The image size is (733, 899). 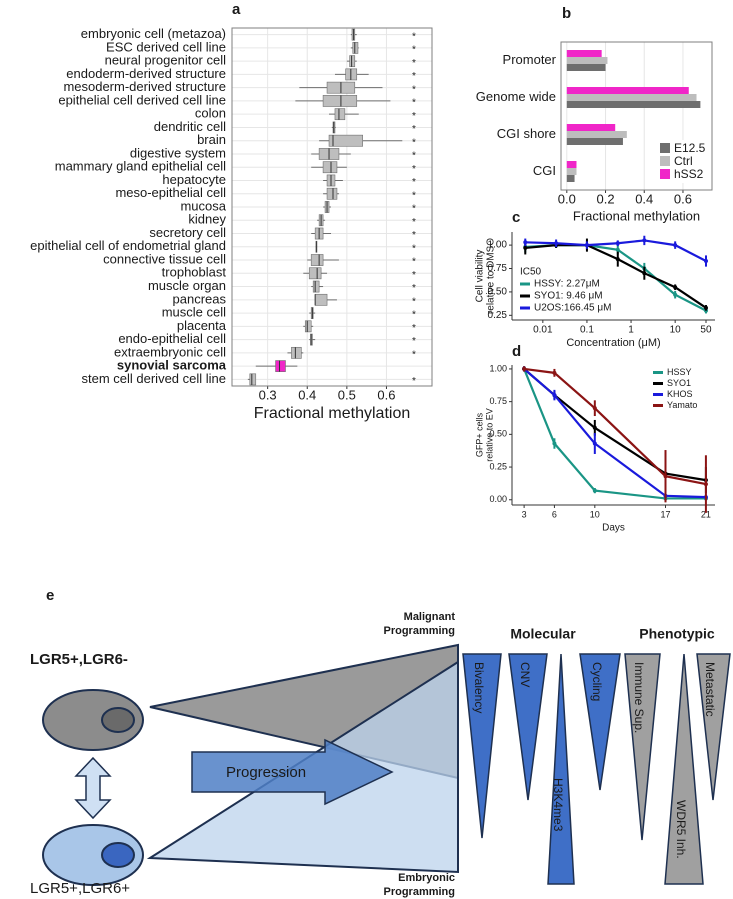 I want to click on category-label: epithelial cell of endometrial gland, so click(x=128, y=245).